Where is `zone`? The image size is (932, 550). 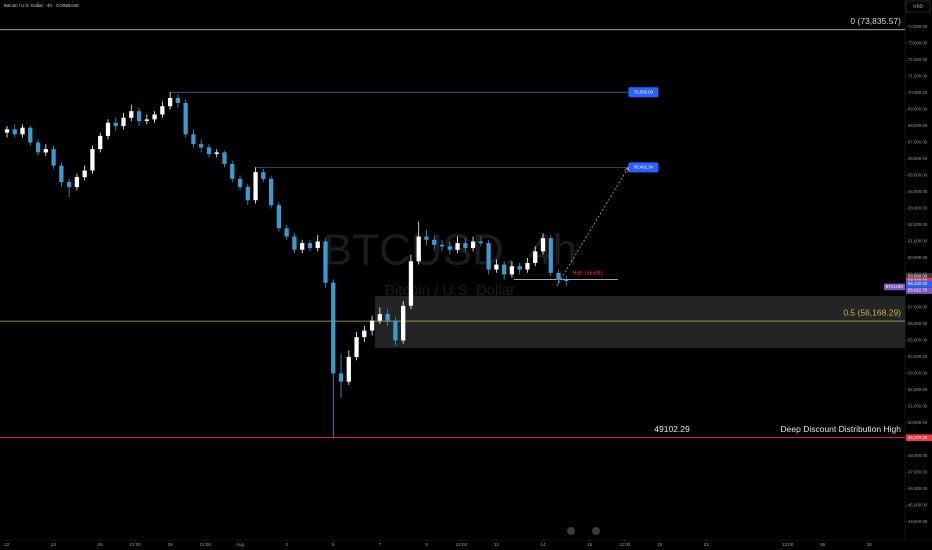 zone is located at coordinates (640, 321).